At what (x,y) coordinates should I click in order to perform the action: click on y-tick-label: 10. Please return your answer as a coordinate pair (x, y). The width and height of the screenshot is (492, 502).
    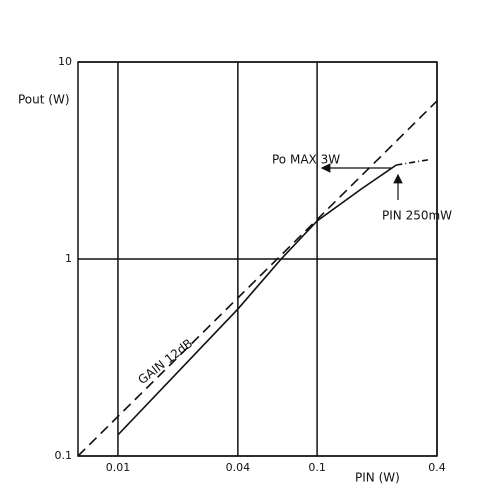
    Looking at the image, I should click on (65, 61).